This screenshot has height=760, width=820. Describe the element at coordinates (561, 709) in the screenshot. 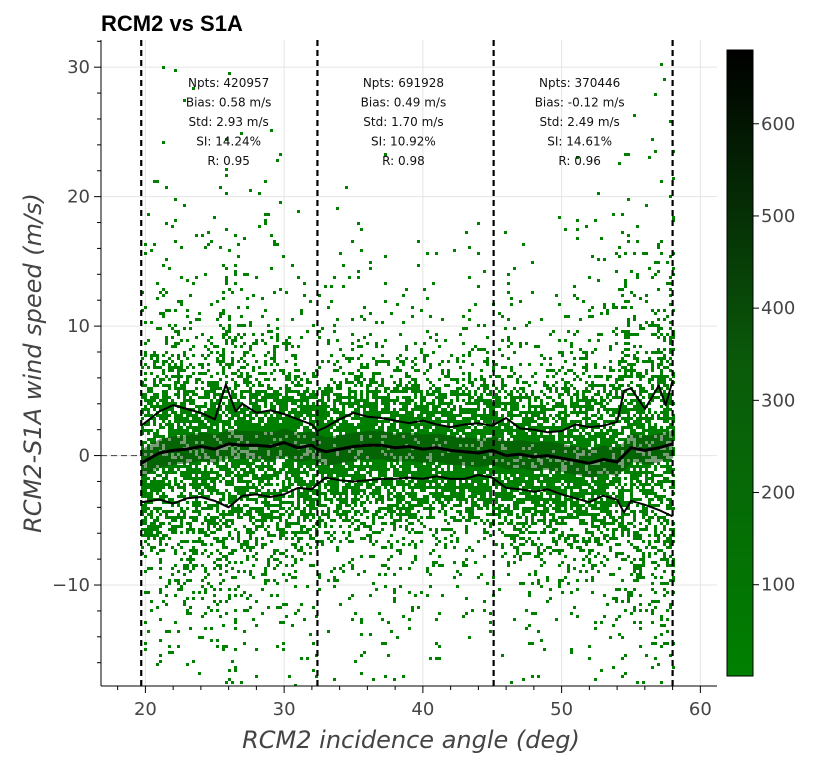

I see `x-tick-label: 50` at that location.